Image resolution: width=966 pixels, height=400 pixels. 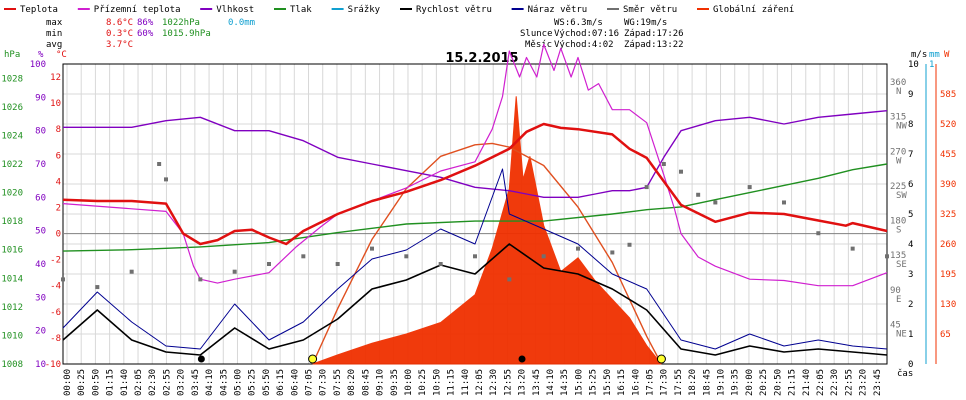 What do you see at coordinates (167, 382) in the screenshot?
I see `time-tick-label: 02:55` at bounding box center [167, 382].